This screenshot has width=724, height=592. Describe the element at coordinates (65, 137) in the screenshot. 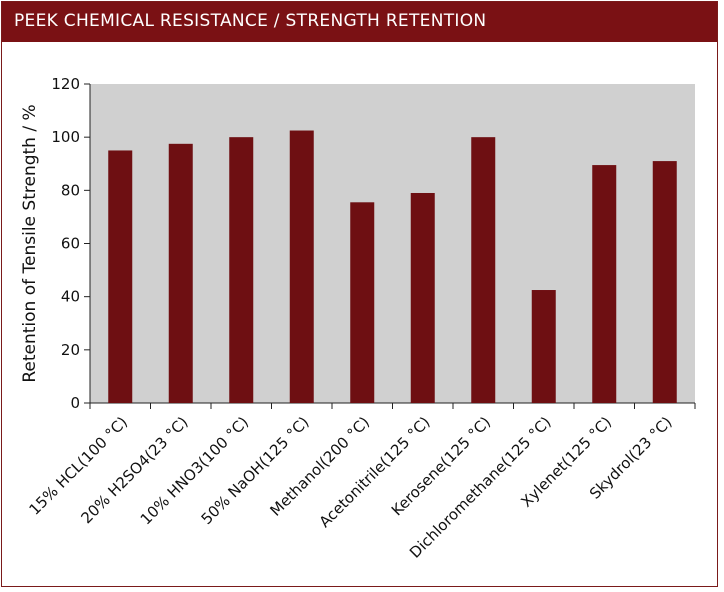

I see `y-tick-label: 100` at that location.